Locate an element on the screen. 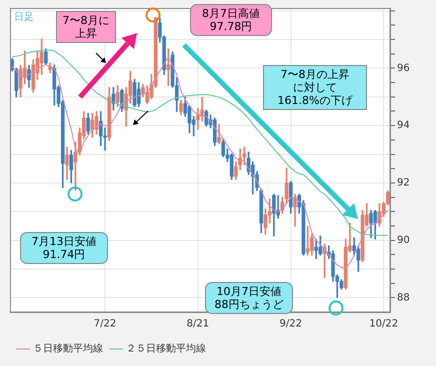 This screenshot has height=366, width=436. annotation: 10月7日安値88円ちょうど is located at coordinates (249, 298).